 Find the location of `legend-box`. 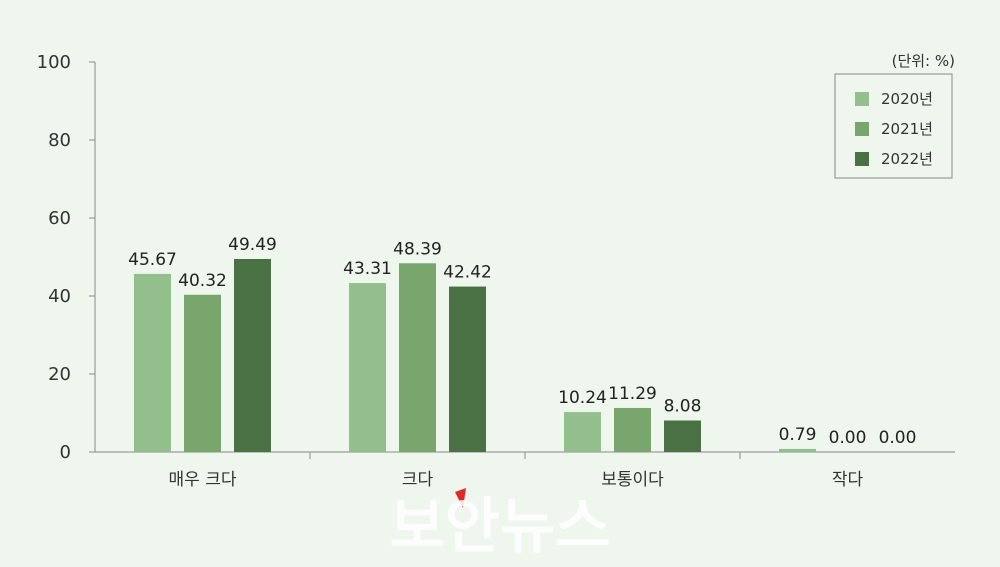

legend-box is located at coordinates (893, 126).